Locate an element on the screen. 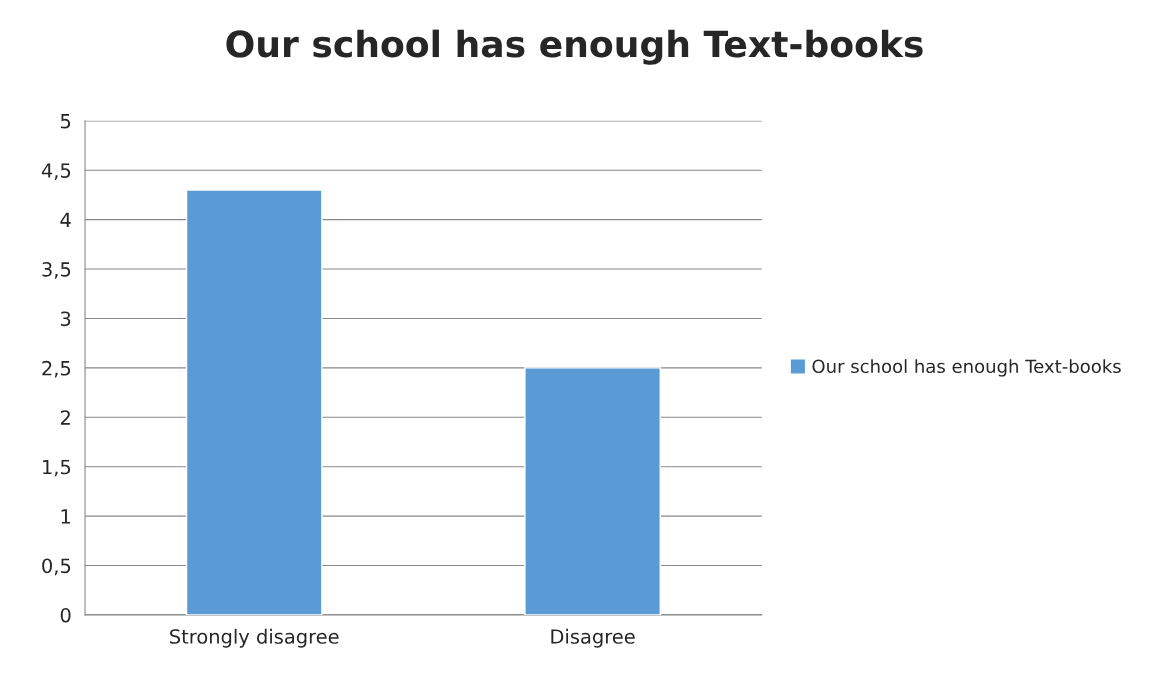 This screenshot has height=675, width=1149. y-tick-label: 2 is located at coordinates (65, 417).